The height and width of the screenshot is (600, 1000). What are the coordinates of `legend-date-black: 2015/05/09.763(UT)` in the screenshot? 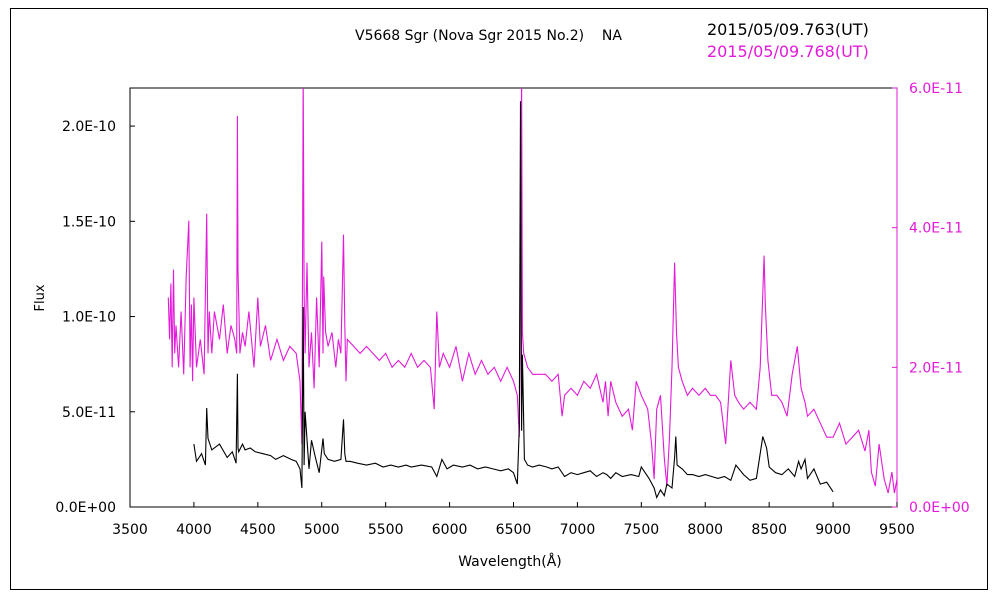 It's located at (788, 29).